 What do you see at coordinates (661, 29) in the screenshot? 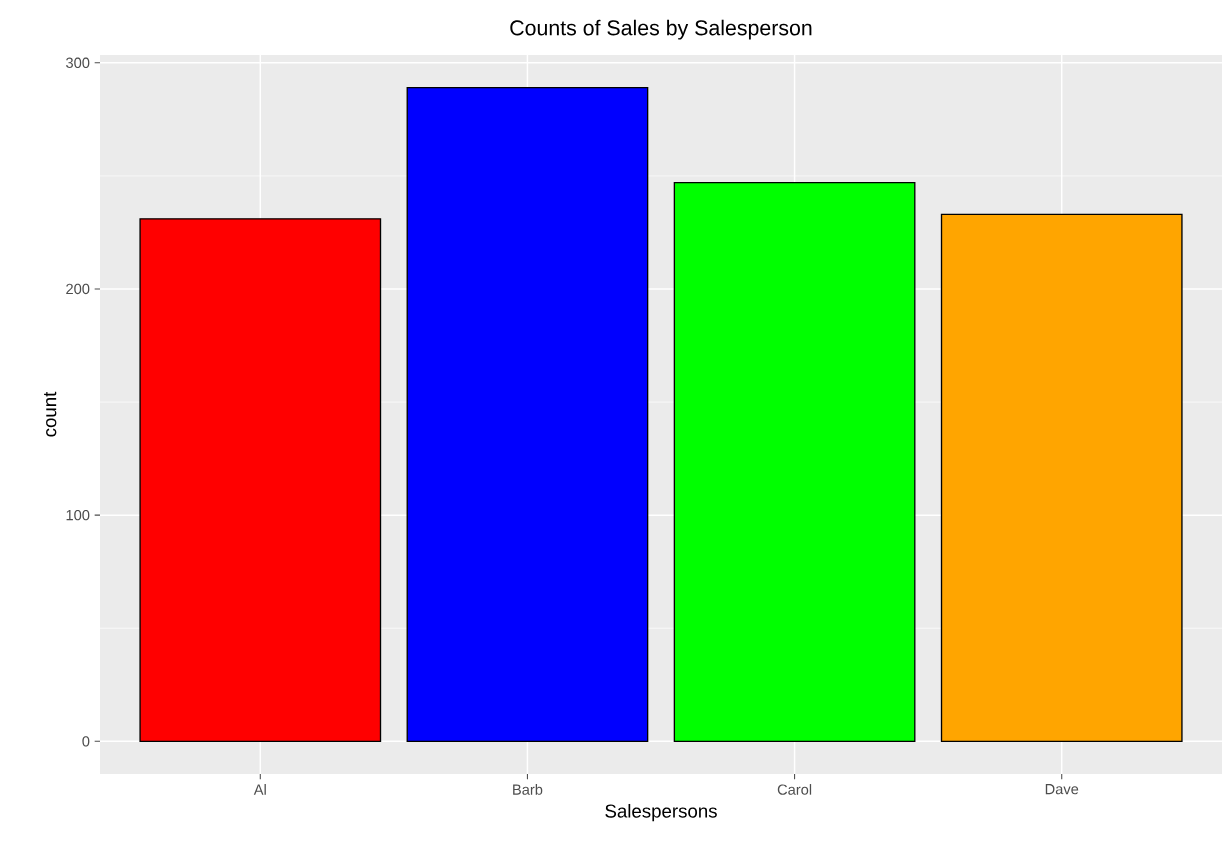
I see `chart-title: Counts of Sales by Salesperson` at bounding box center [661, 29].